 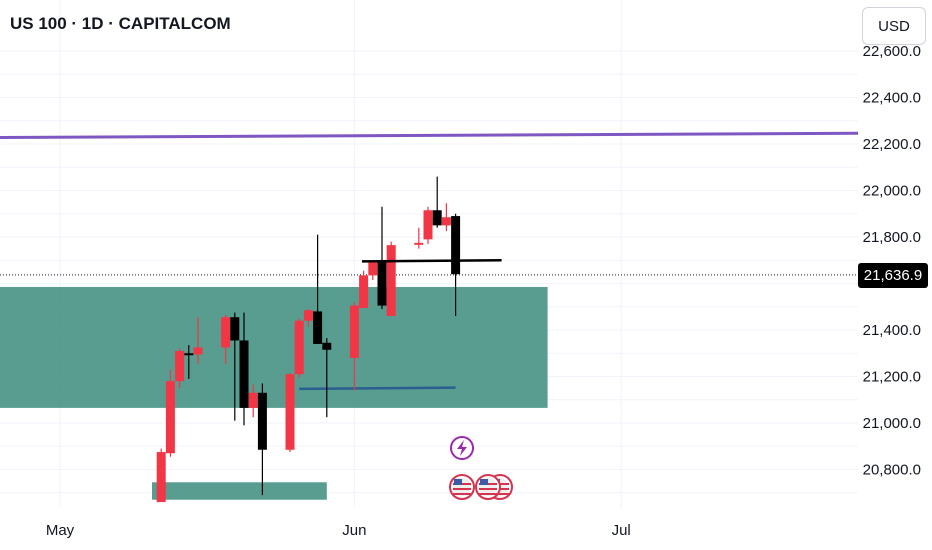 What do you see at coordinates (893, 275) in the screenshot?
I see `current-price-badge: 21,636.9` at bounding box center [893, 275].